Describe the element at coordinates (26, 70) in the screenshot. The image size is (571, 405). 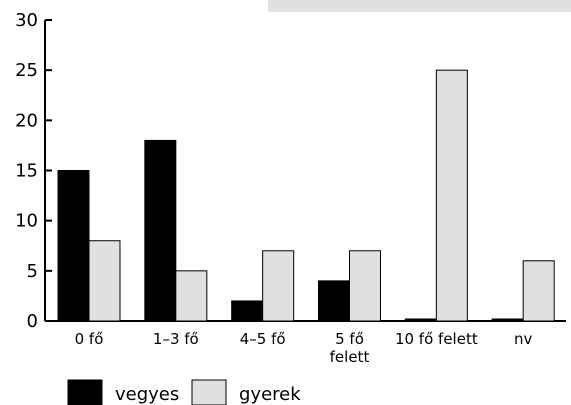
I see `y-tick-label: 25` at that location.